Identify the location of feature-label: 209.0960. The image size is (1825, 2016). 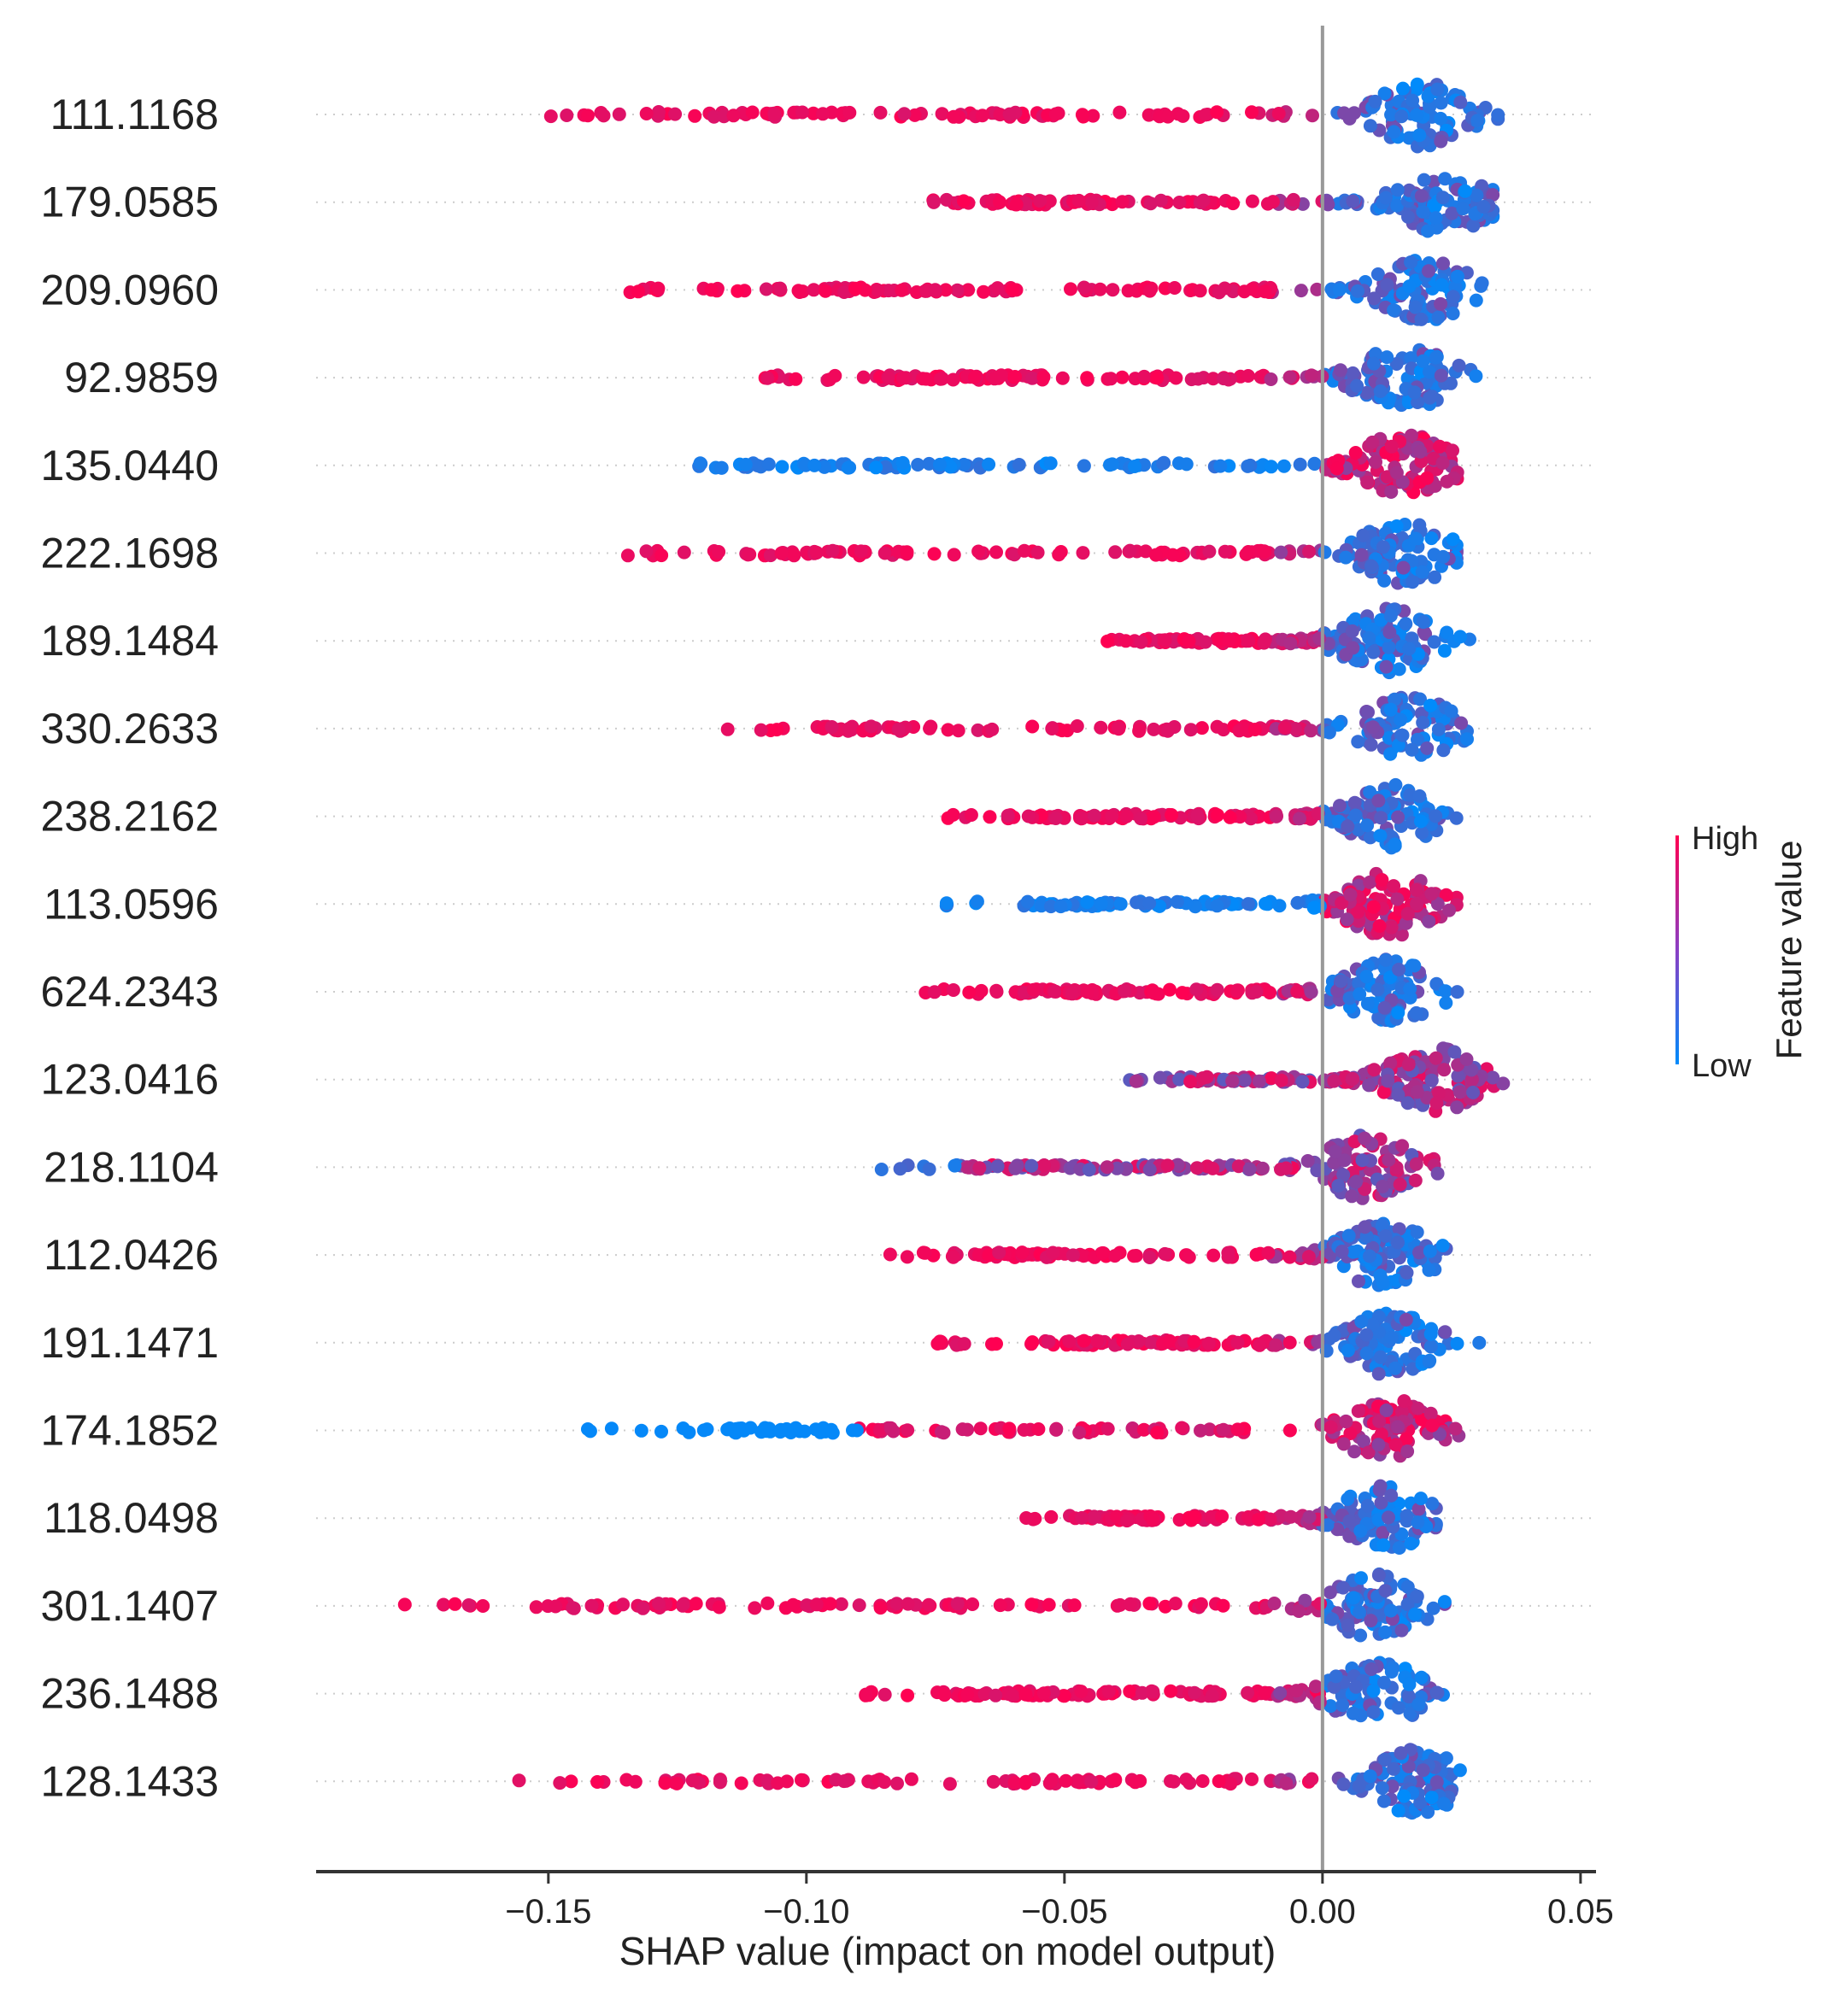
(129, 290).